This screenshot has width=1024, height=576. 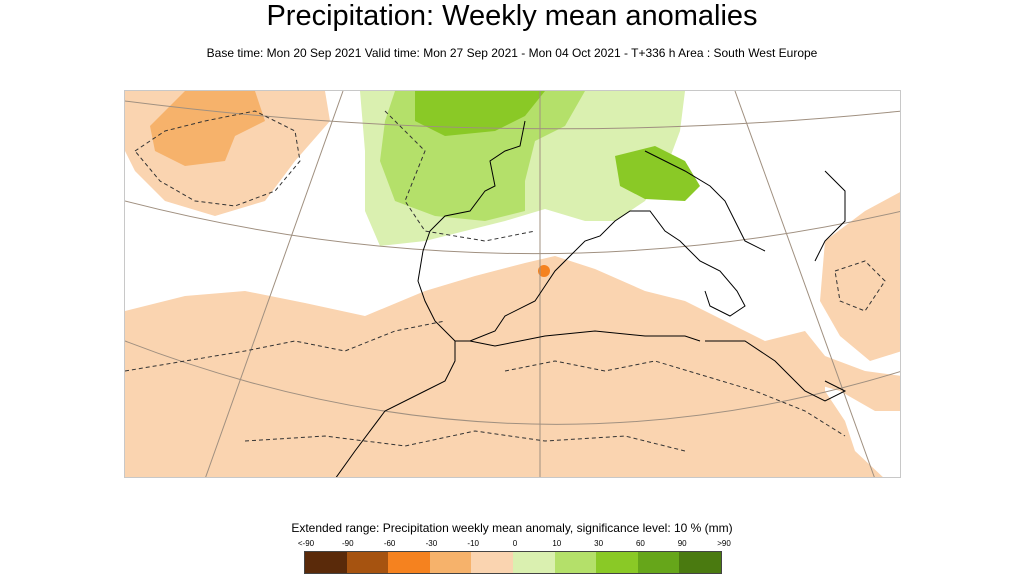 What do you see at coordinates (480, 113) in the screenshot?
I see `anomaly-positive-moderate-north` at bounding box center [480, 113].